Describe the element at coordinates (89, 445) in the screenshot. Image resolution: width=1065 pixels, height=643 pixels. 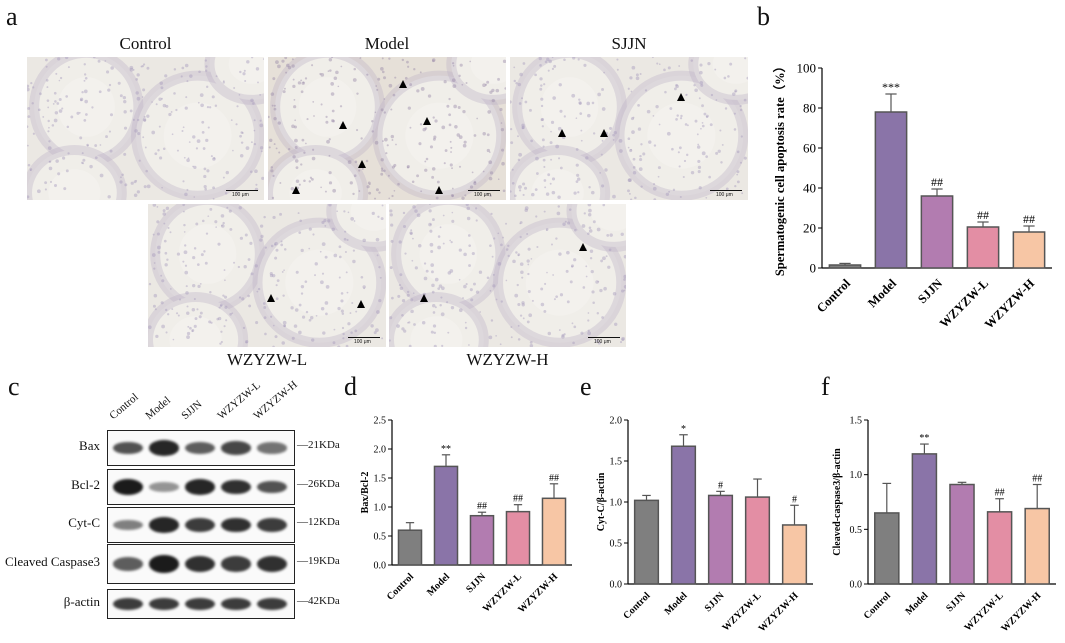
I see `blot-protein-label: Bax` at that location.